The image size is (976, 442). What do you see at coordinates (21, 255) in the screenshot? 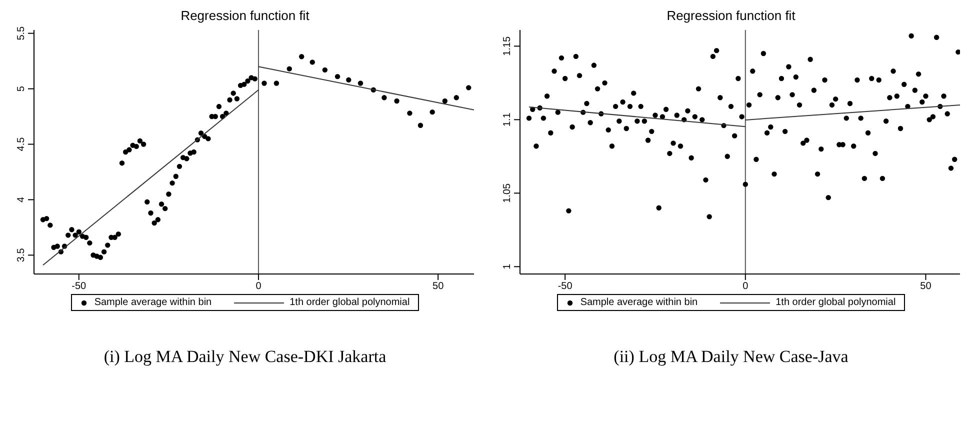
I see `y-tick-label: 3.5` at bounding box center [21, 255].